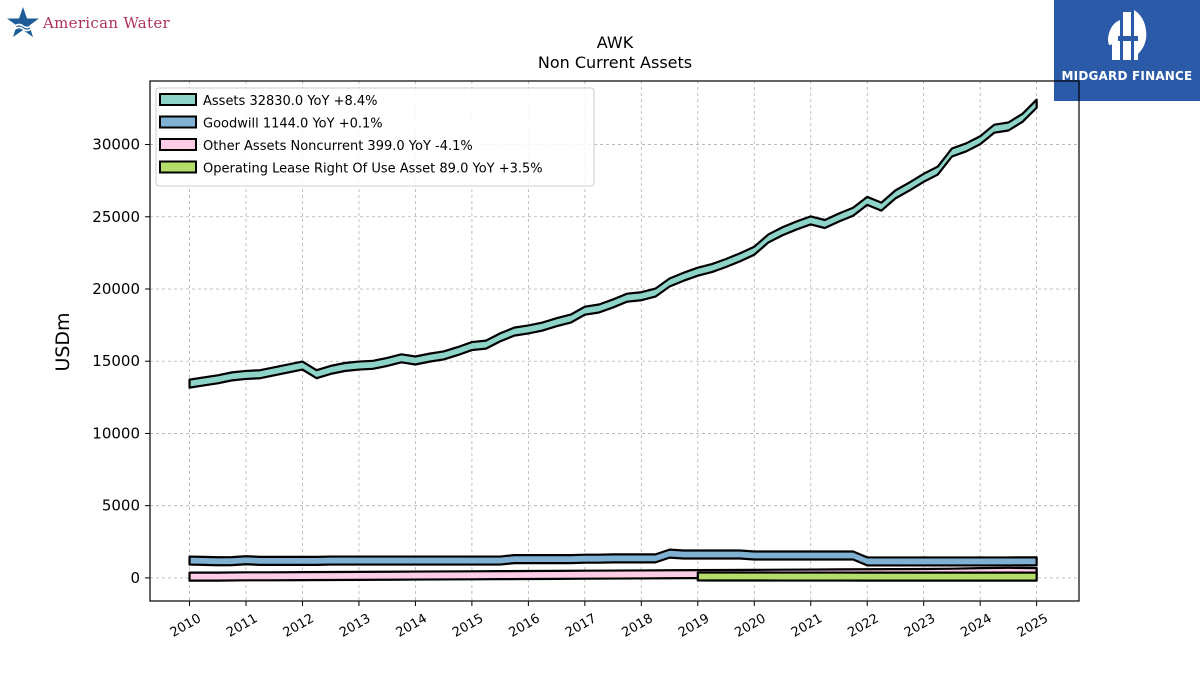  I want to click on midgard-finance-logo-text: MIDGARD FINANCE, so click(1127, 76).